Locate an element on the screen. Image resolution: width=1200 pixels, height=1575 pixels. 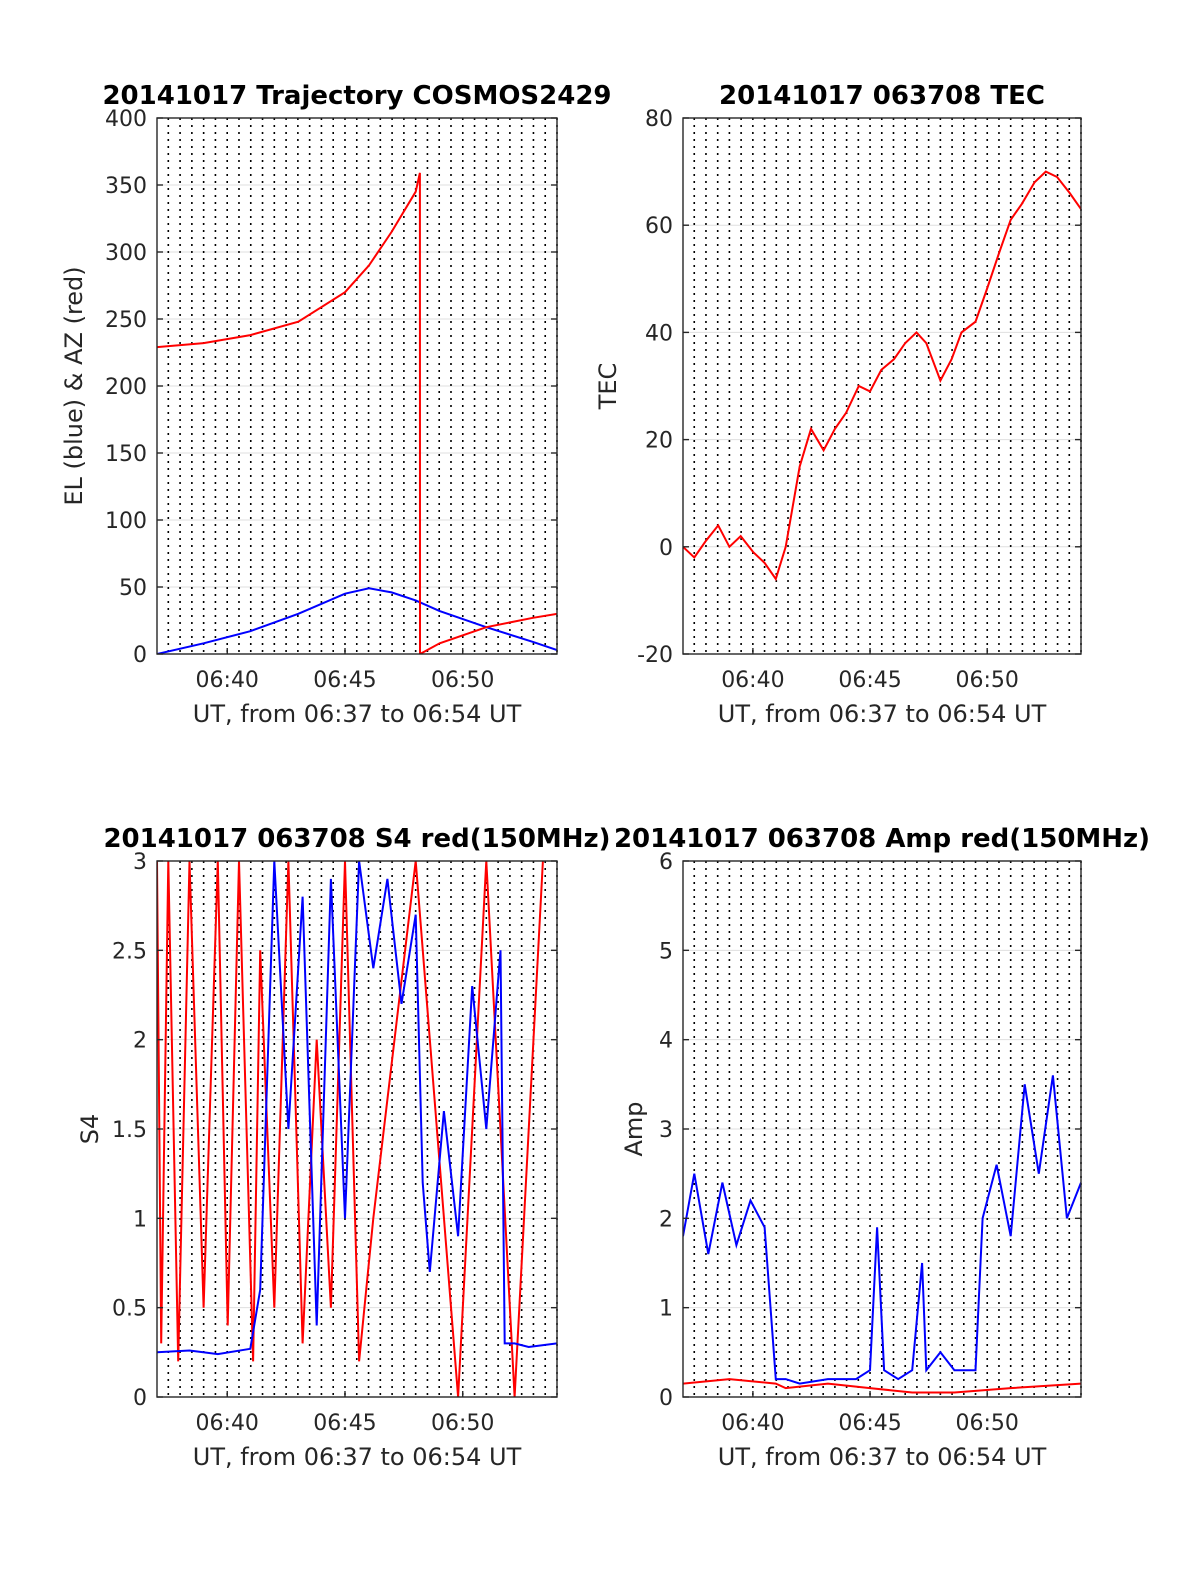
y-axis-label: TEC is located at coordinates (608, 387).